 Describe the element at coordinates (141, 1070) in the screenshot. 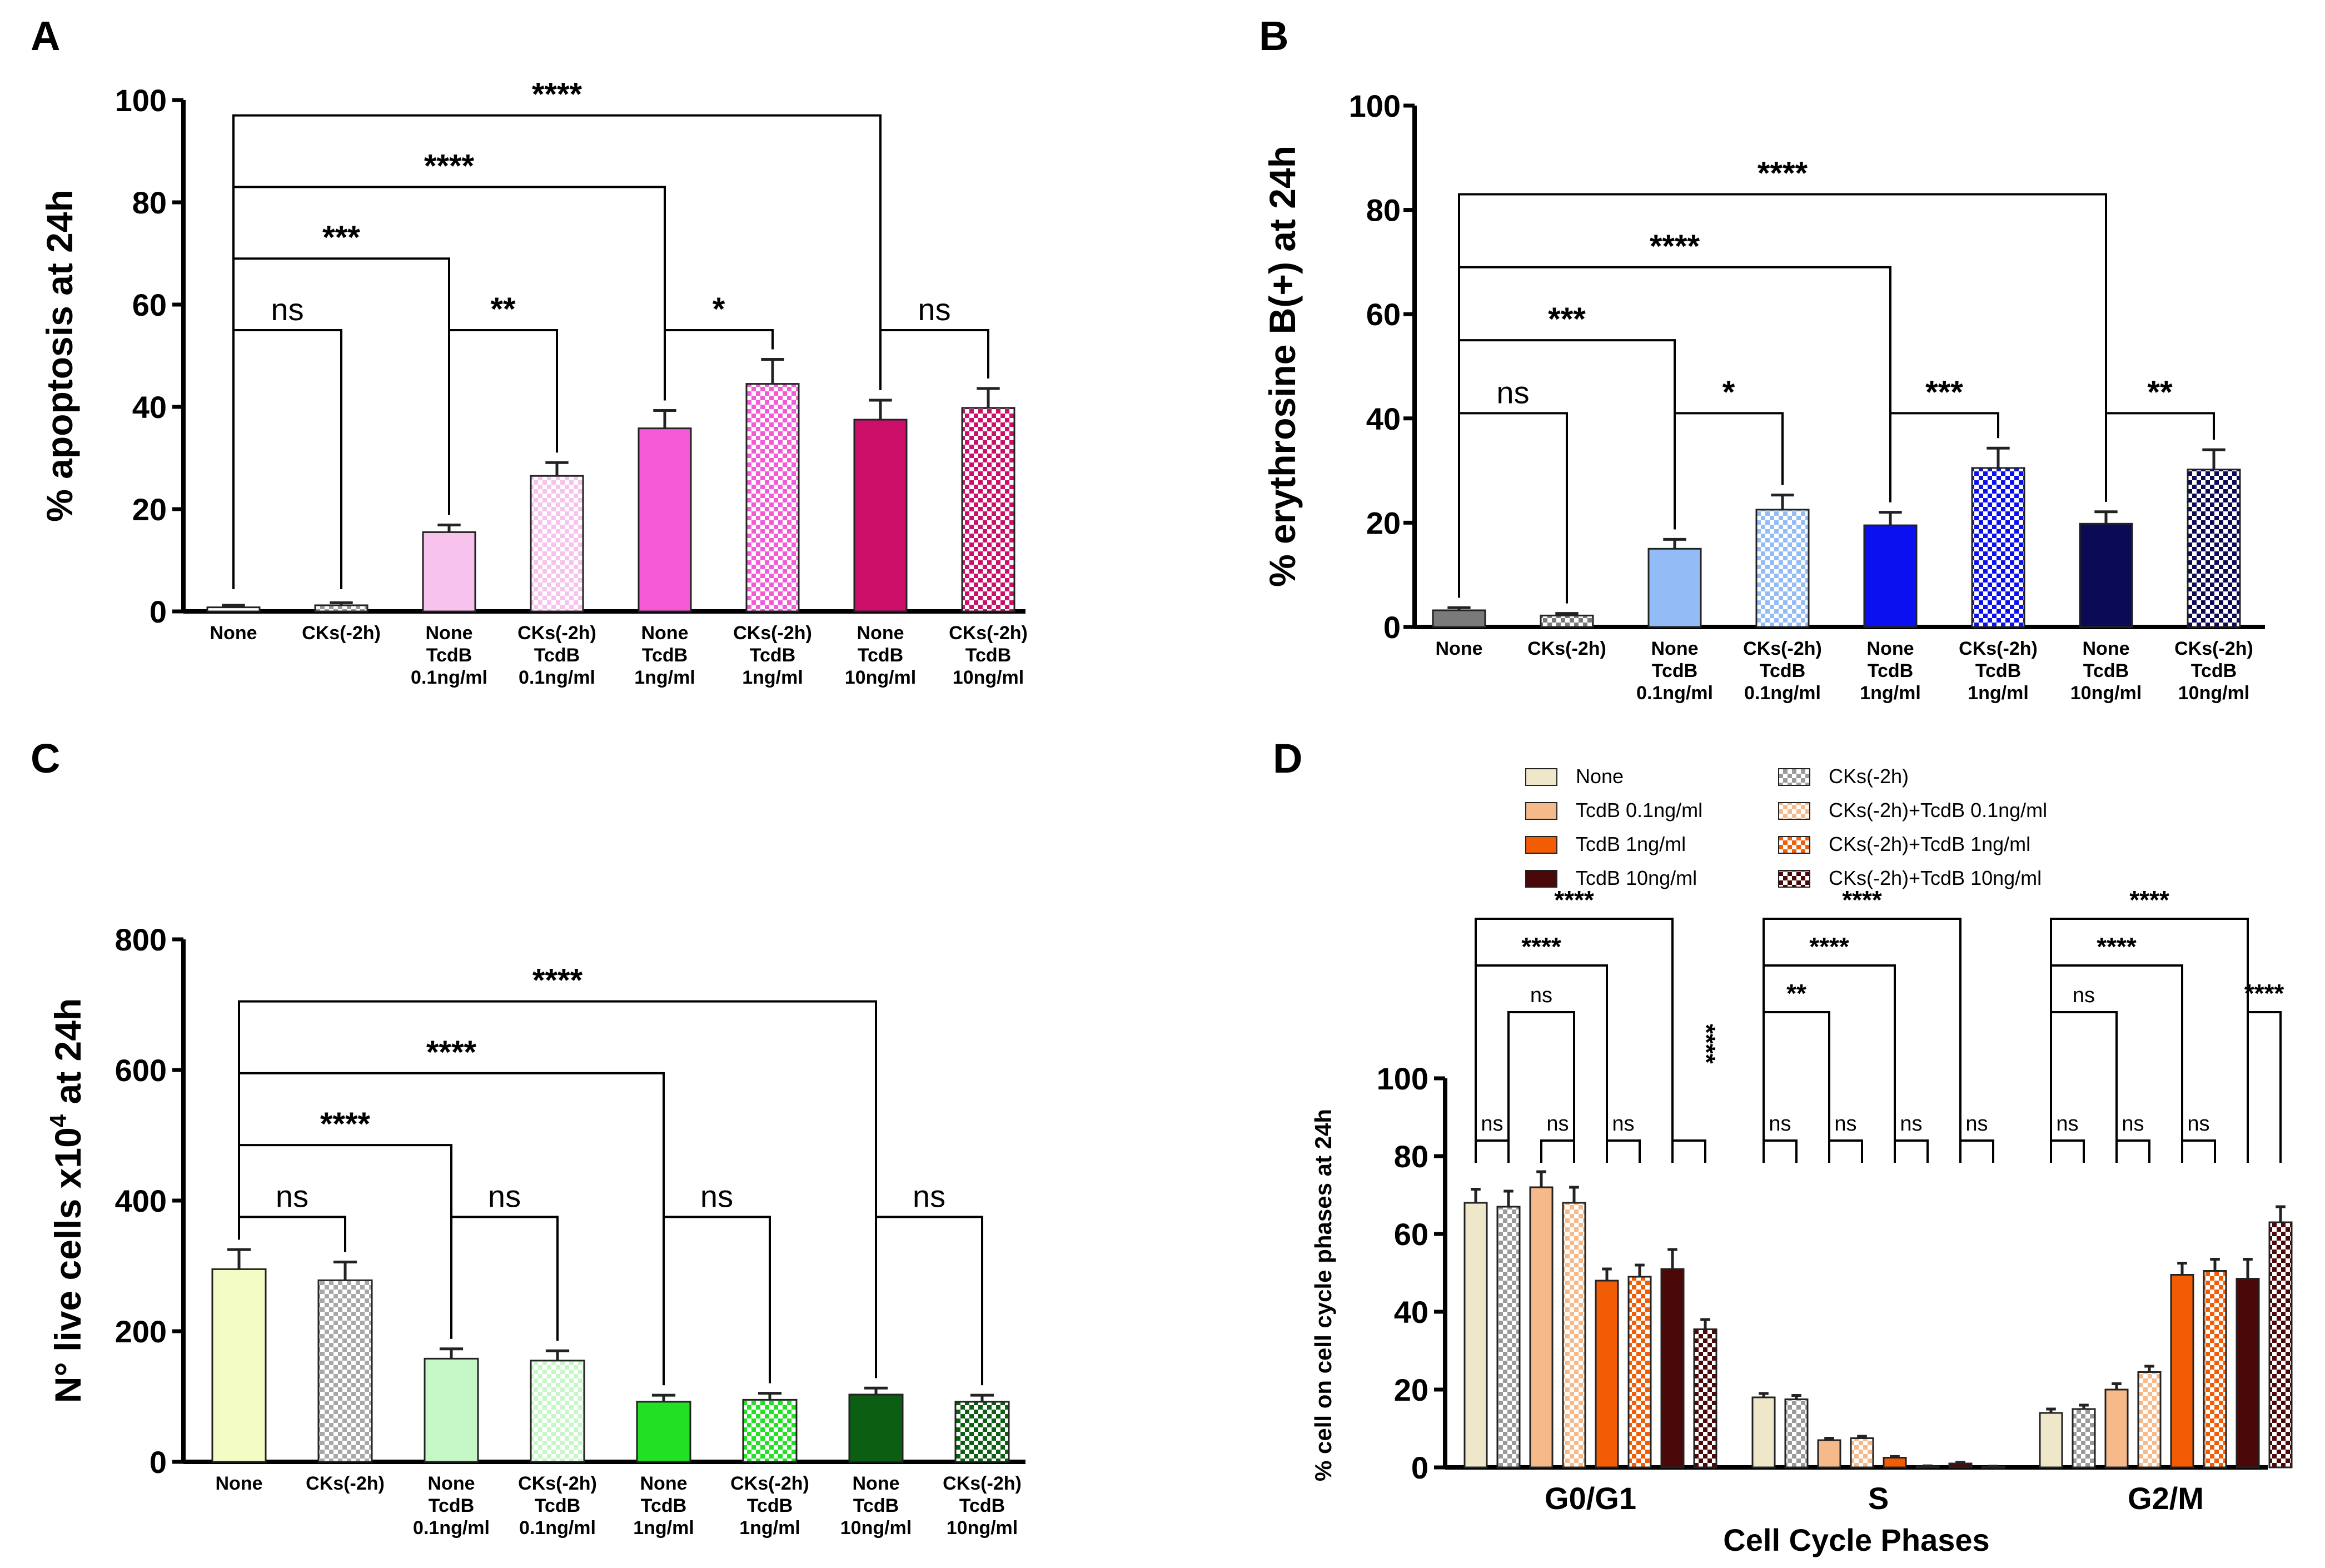

I see `panel-c-ytick-label: 600` at that location.